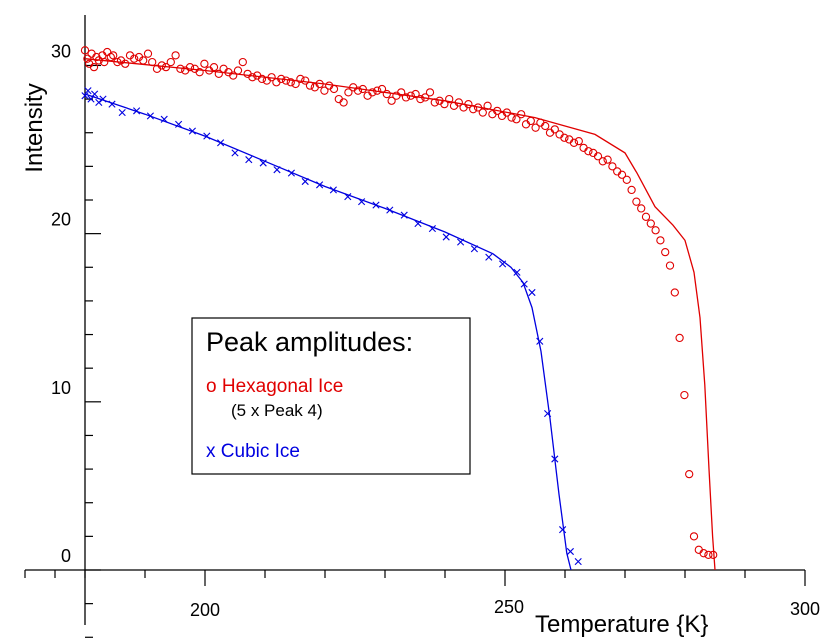  I want to click on x-tick-label: 200, so click(205, 610).